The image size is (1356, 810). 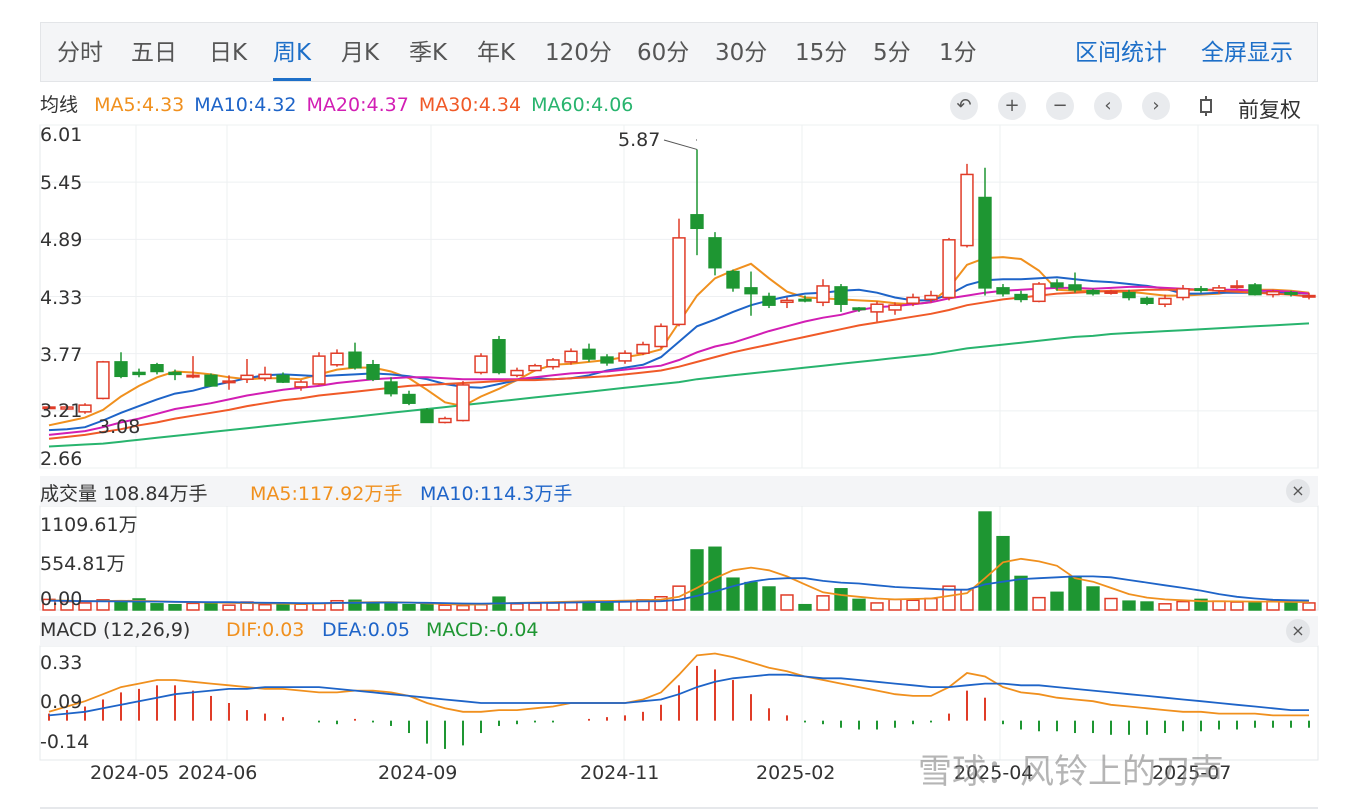 What do you see at coordinates (663, 53) in the screenshot?
I see `tab-9: 60分` at bounding box center [663, 53].